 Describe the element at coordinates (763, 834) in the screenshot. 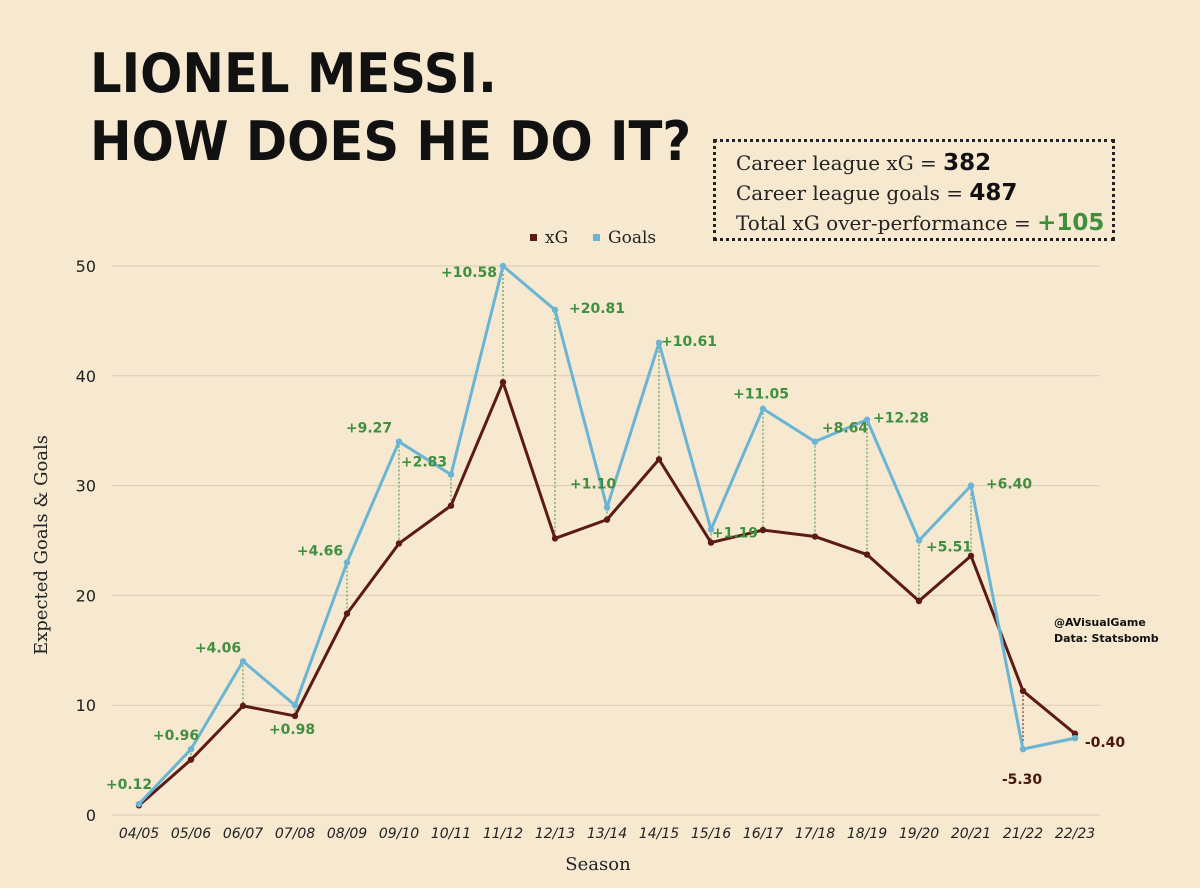

I see `x-tick-label: 16/17` at that location.